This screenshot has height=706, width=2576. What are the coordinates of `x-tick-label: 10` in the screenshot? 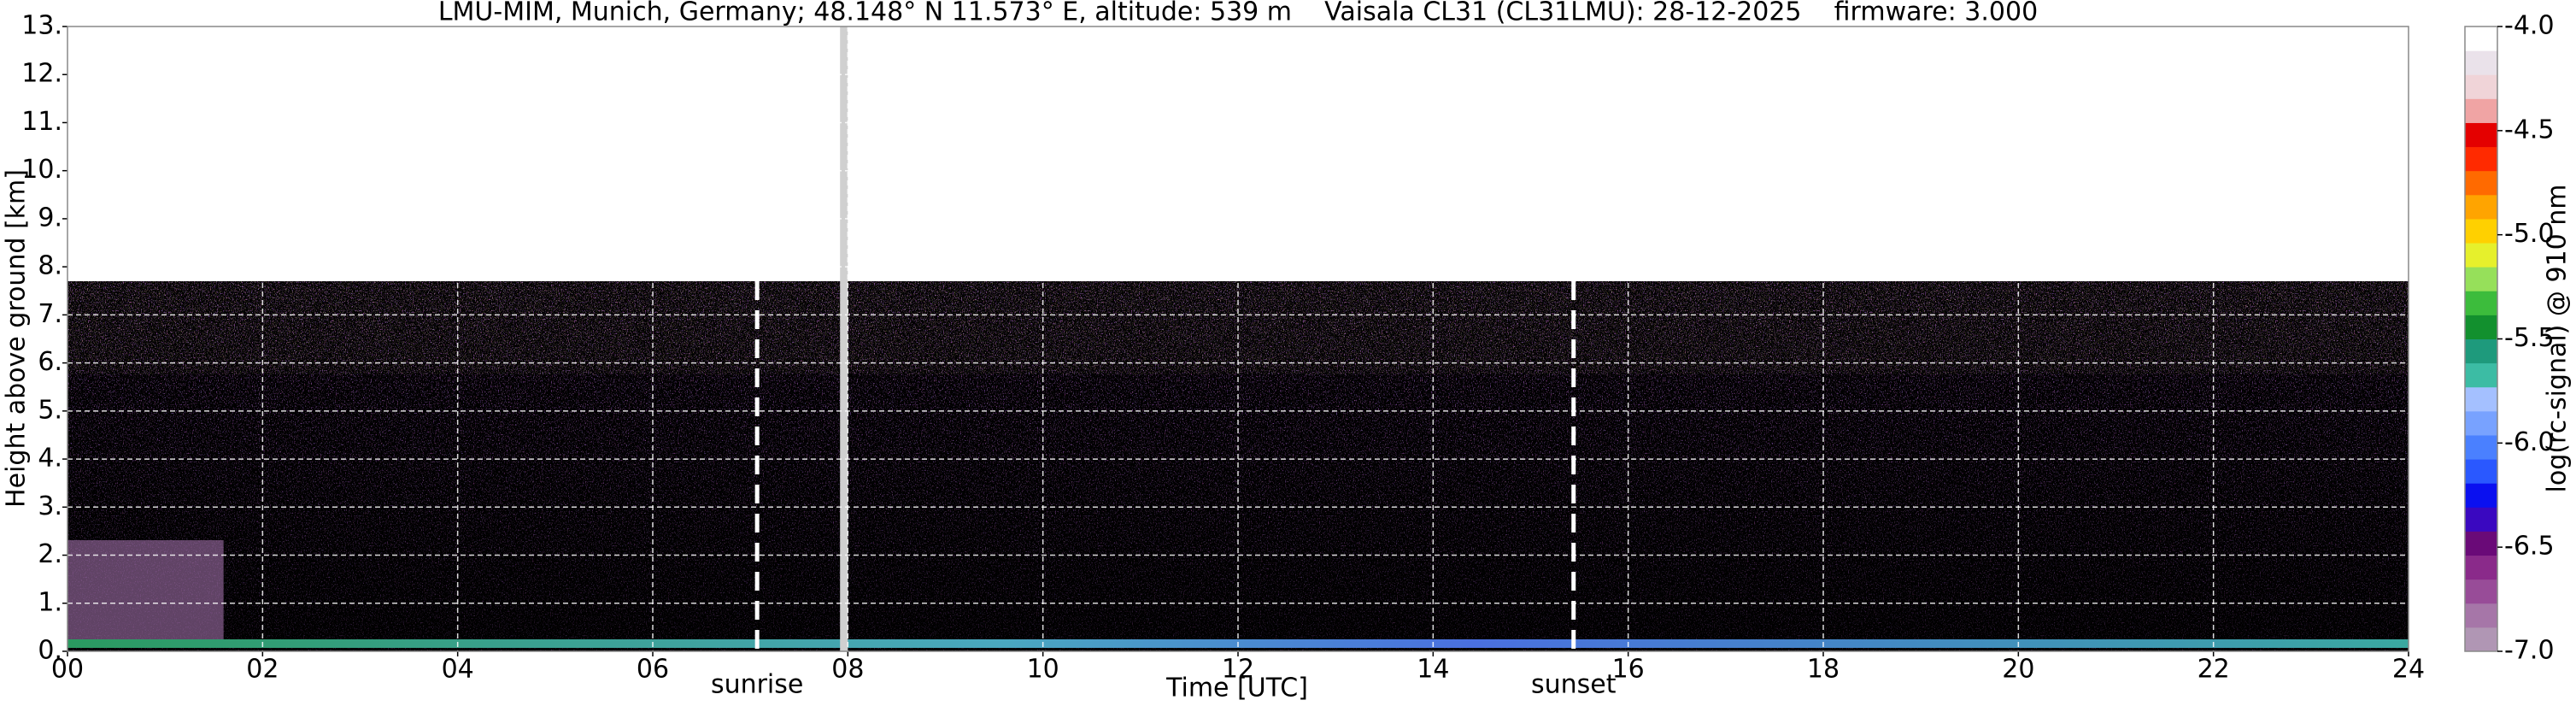 It's located at (1043, 670).